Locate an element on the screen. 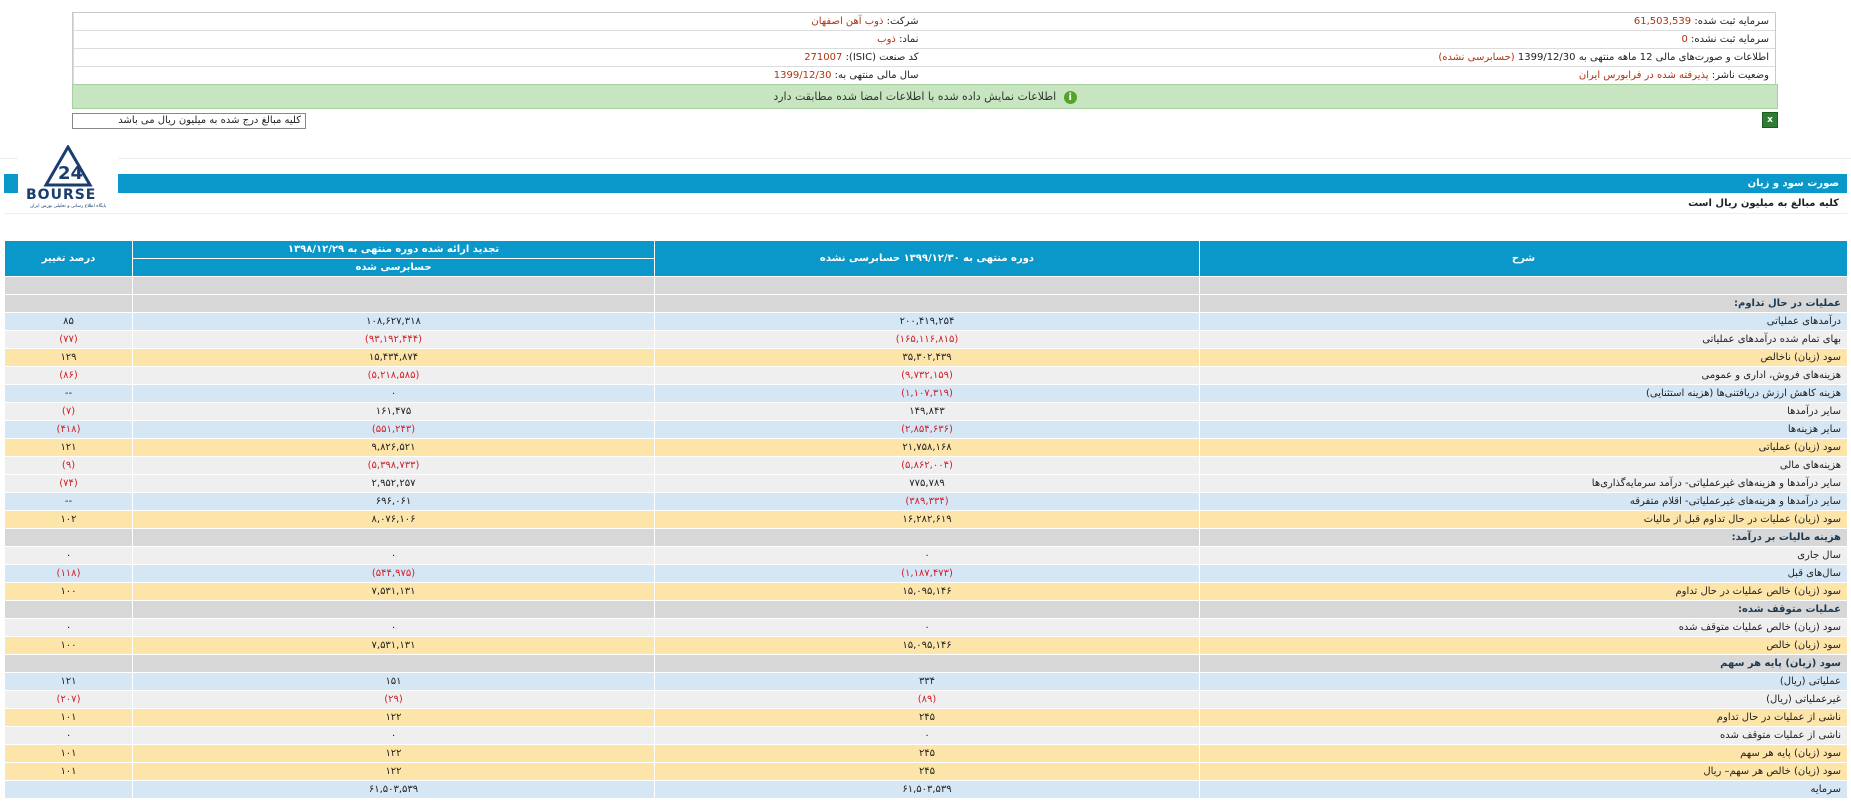 The image size is (1851, 803). header-value: 0 is located at coordinates (1684, 39).